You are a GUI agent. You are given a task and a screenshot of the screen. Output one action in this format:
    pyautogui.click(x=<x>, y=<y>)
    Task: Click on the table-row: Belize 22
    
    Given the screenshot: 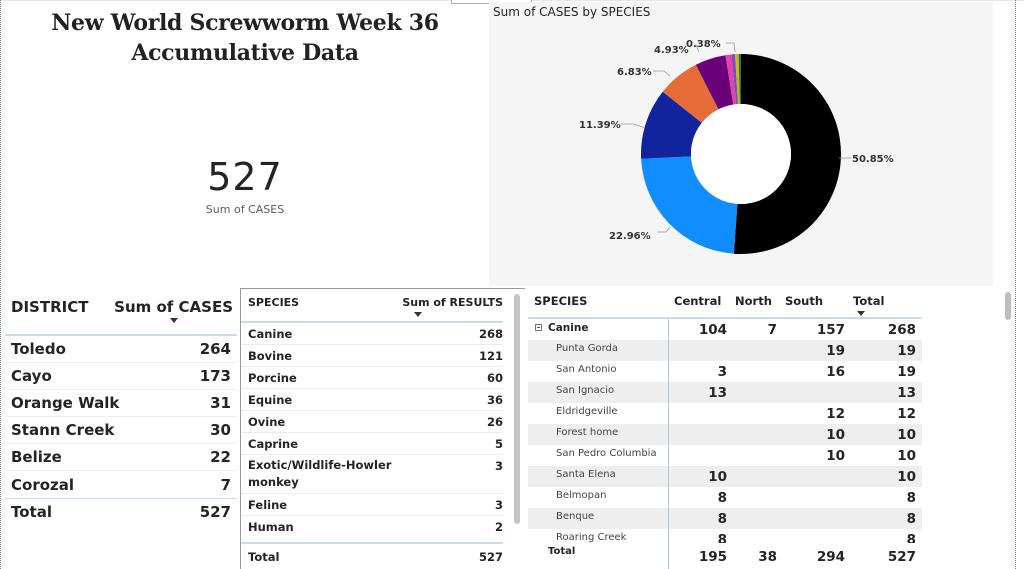 What is the action you would take?
    pyautogui.click(x=121, y=457)
    